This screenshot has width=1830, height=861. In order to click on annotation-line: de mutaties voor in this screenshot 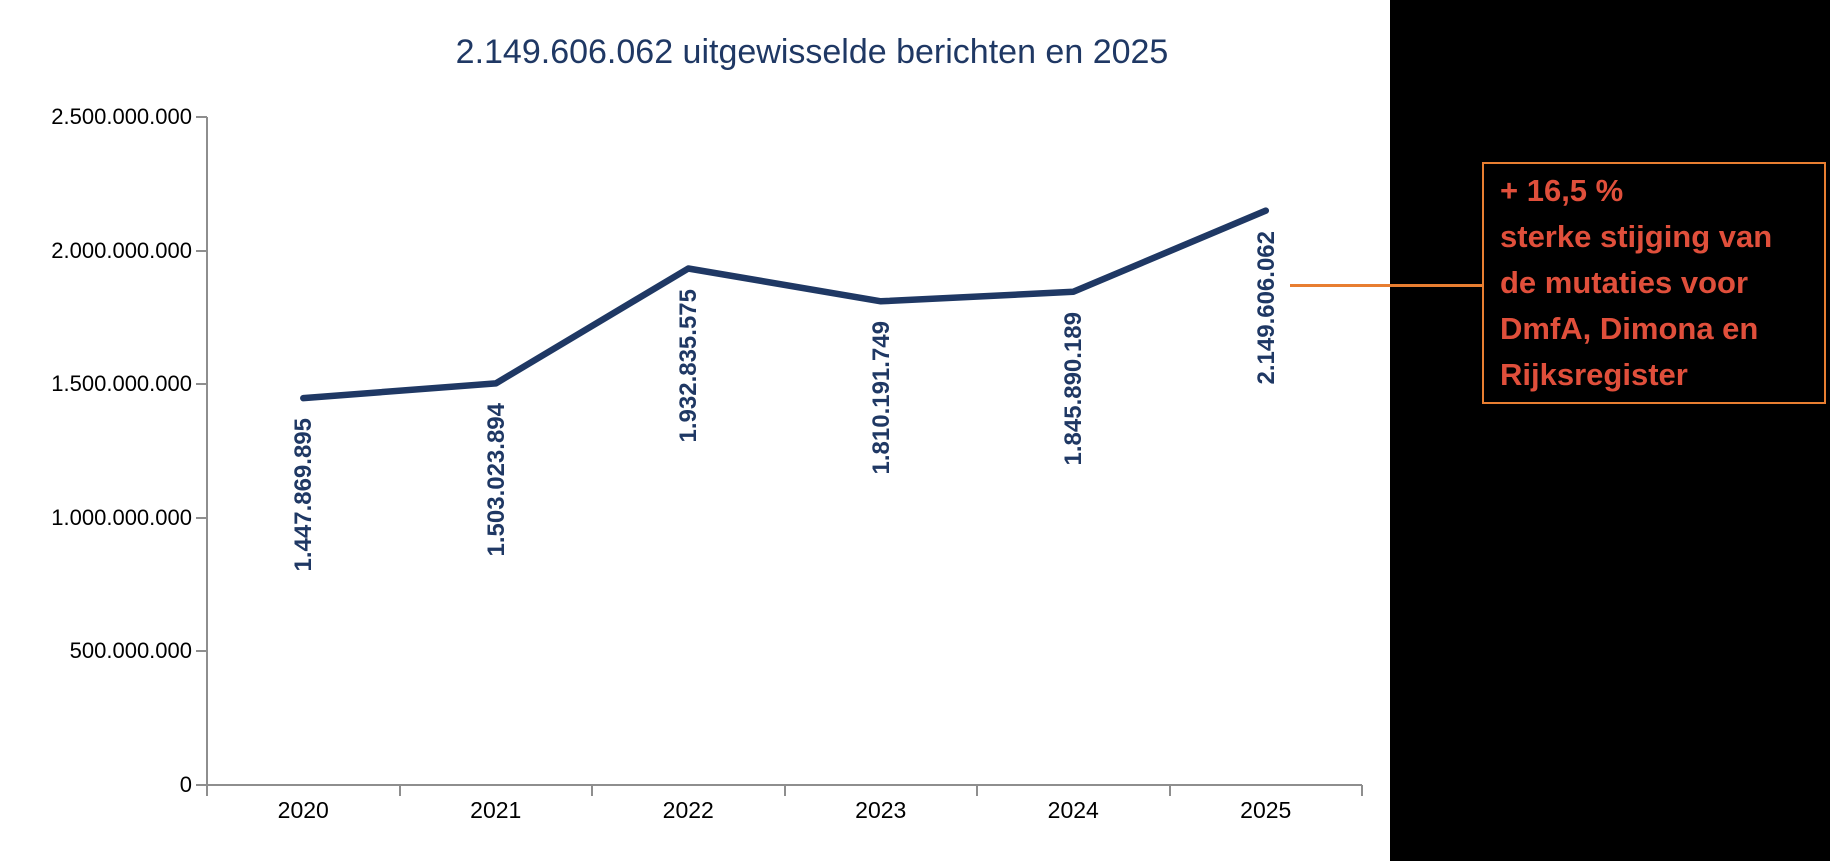, I will do `click(1624, 282)`.